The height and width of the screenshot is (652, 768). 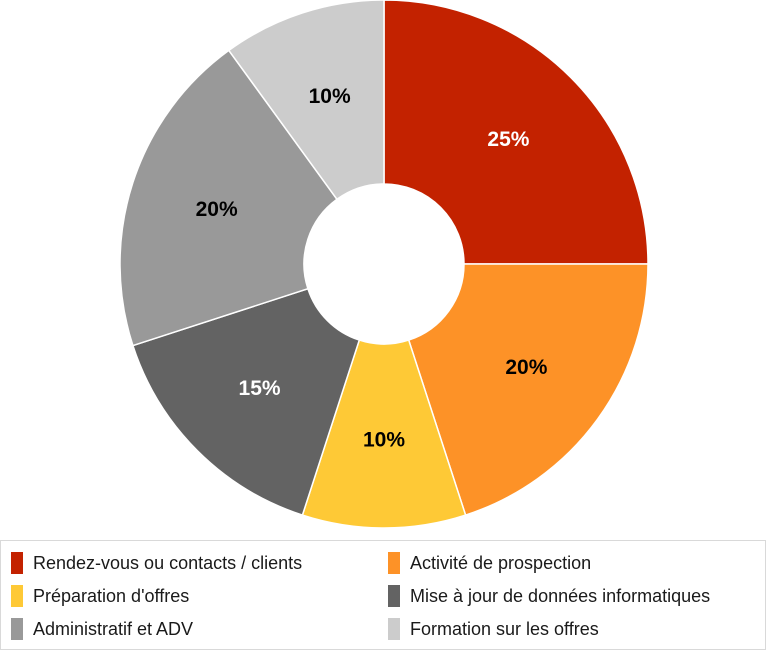 I want to click on data-label: 25%, so click(x=508, y=139).